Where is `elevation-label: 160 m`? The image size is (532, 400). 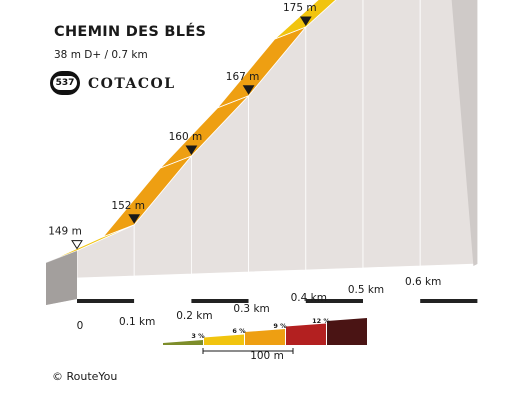
elevation-label: 160 m is located at coordinates (186, 137).